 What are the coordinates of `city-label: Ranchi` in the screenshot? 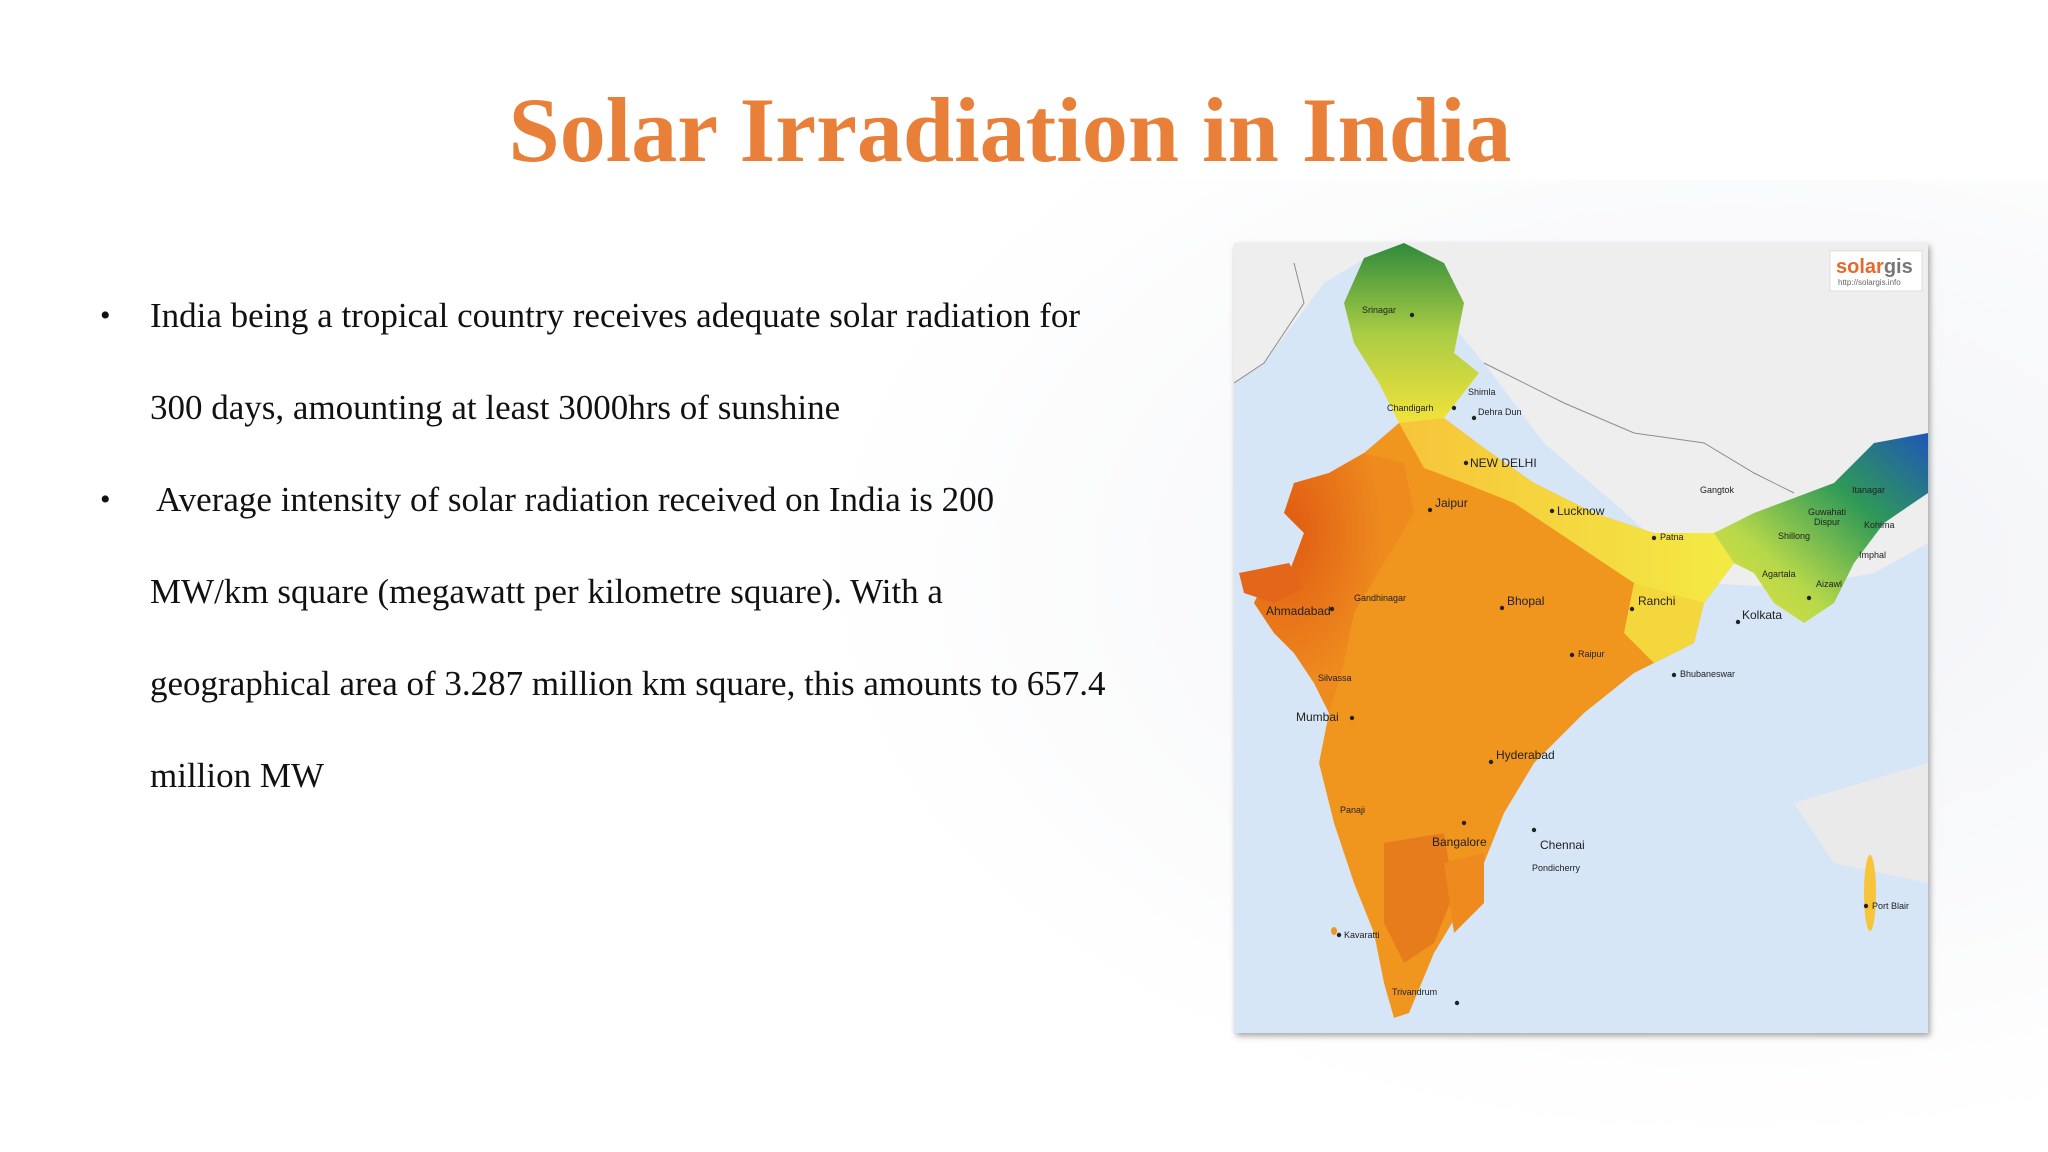 It's located at (1656, 601).